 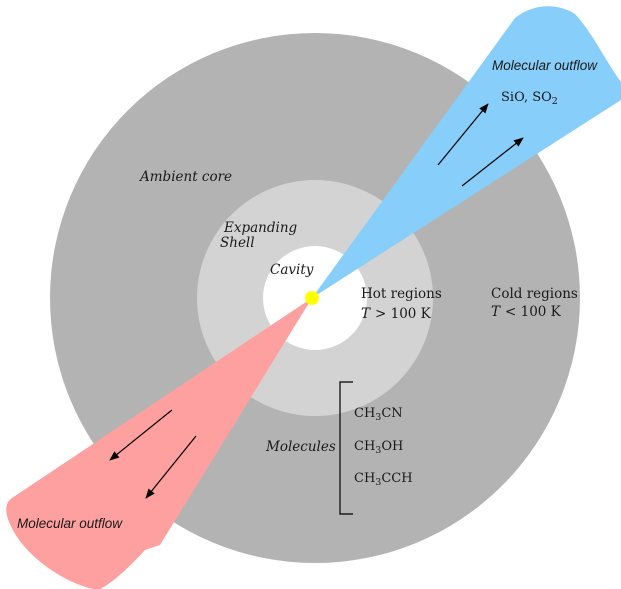 I want to click on blue-outflow-label: Molecular outflow, so click(x=545, y=65).